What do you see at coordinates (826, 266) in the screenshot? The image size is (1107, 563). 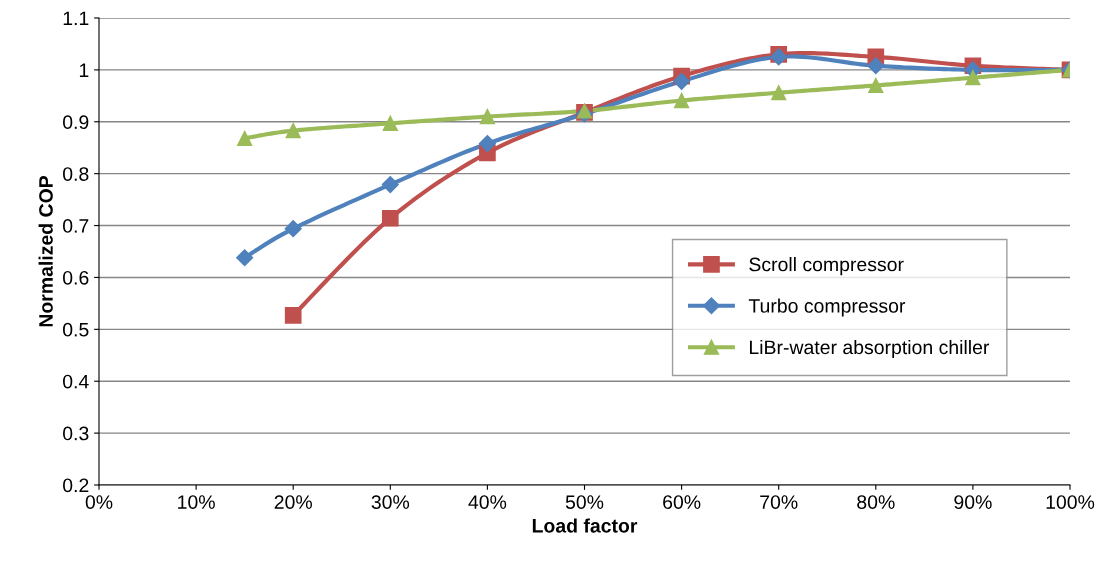 I see `legend-label: Scroll compressor` at bounding box center [826, 266].